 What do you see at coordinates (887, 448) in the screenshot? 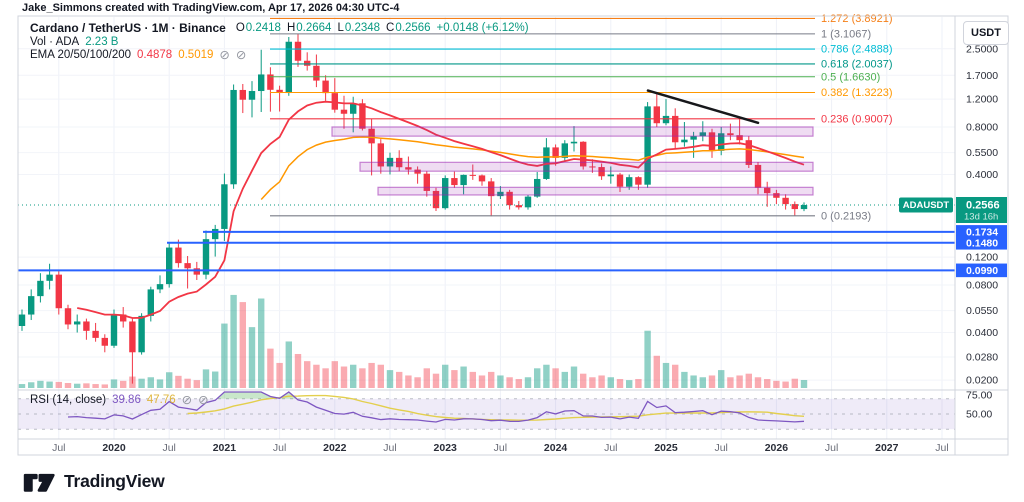
I see `time-tick-label: 2027` at bounding box center [887, 448].